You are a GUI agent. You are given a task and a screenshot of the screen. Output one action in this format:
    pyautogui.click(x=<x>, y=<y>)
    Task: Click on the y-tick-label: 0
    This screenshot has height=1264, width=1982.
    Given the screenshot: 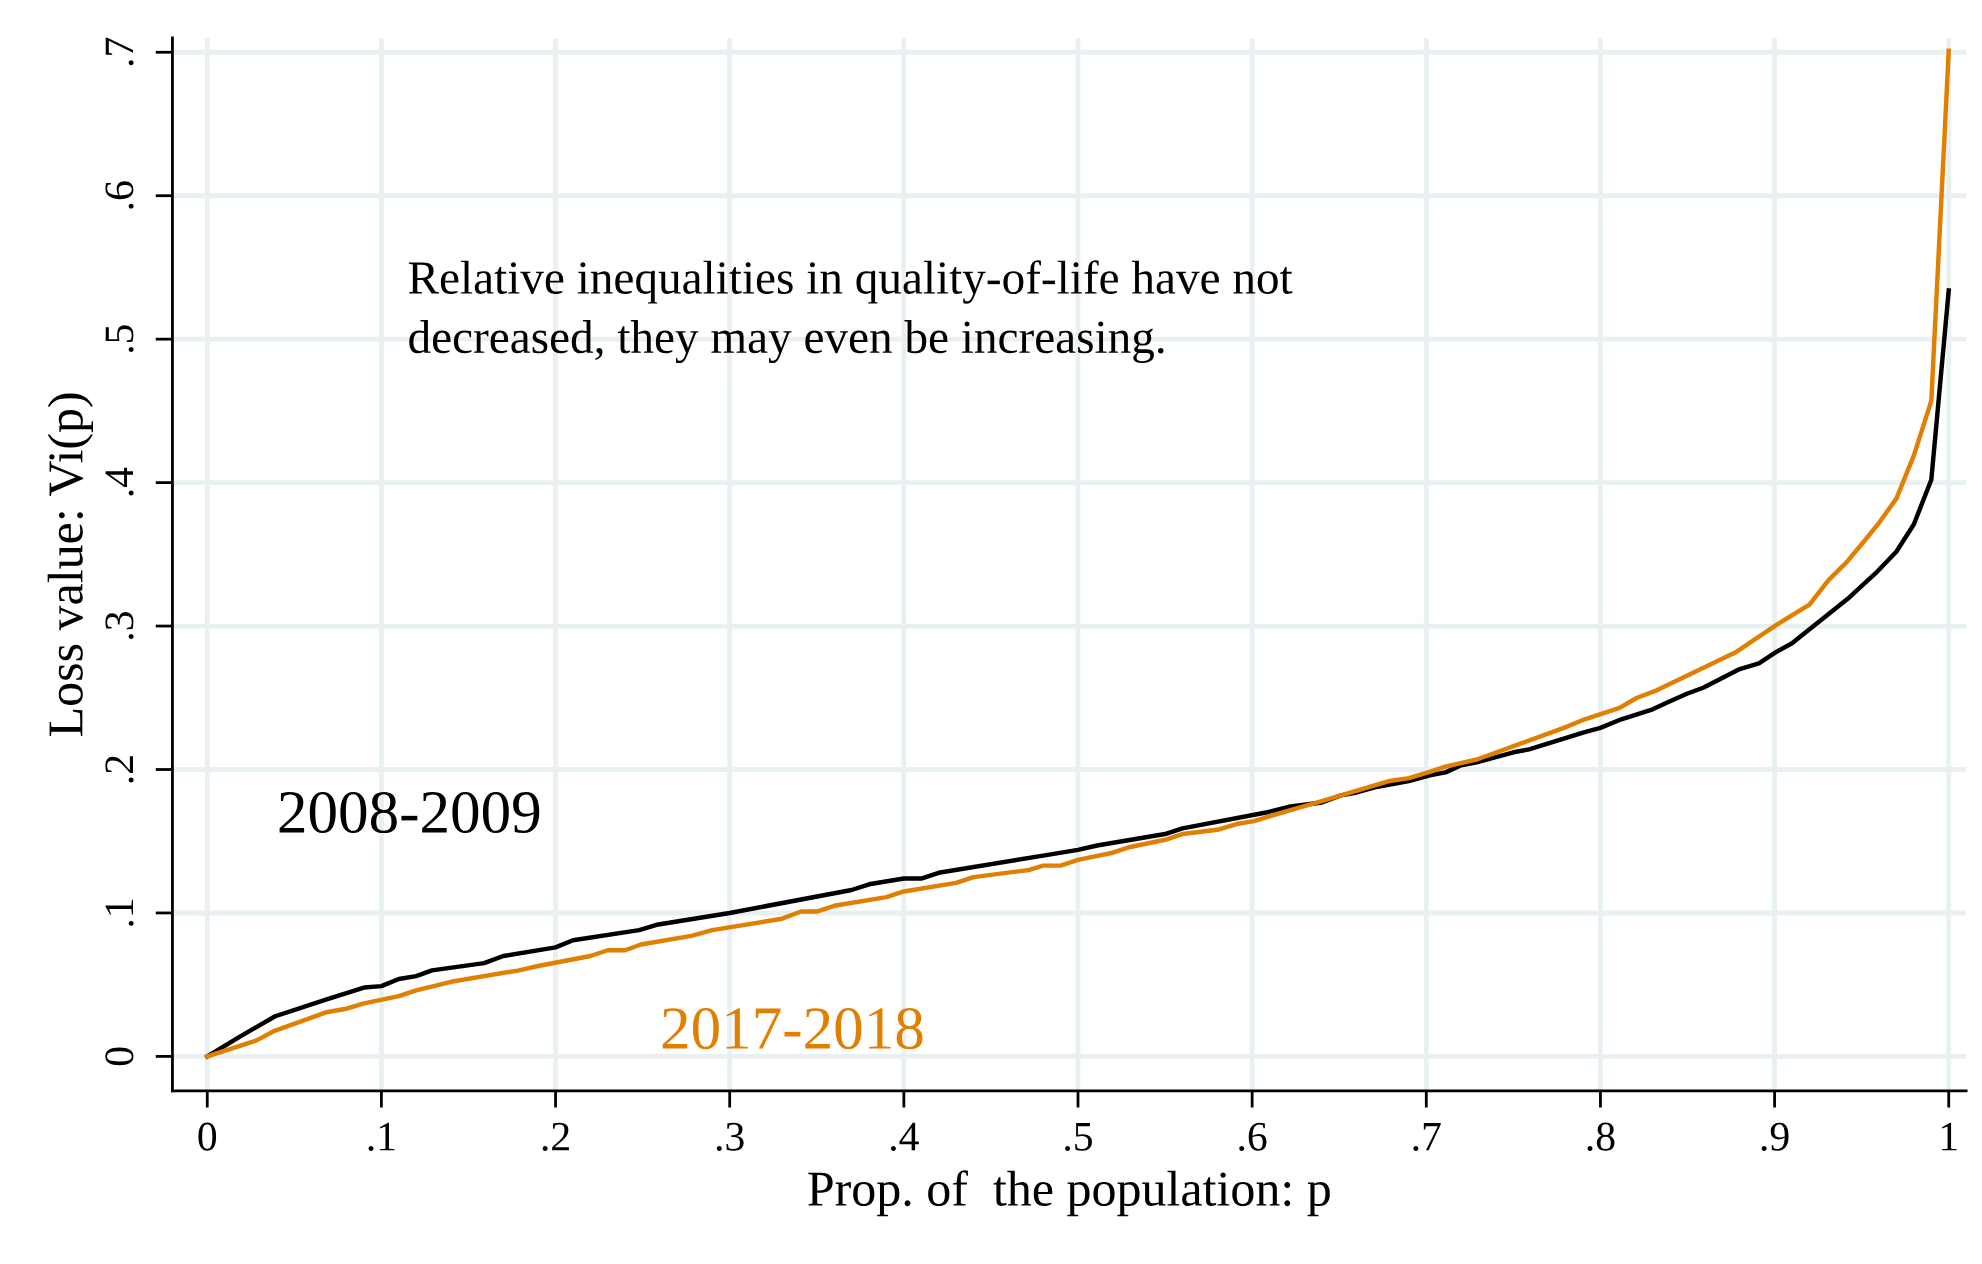 What is the action you would take?
    pyautogui.click(x=119, y=1056)
    